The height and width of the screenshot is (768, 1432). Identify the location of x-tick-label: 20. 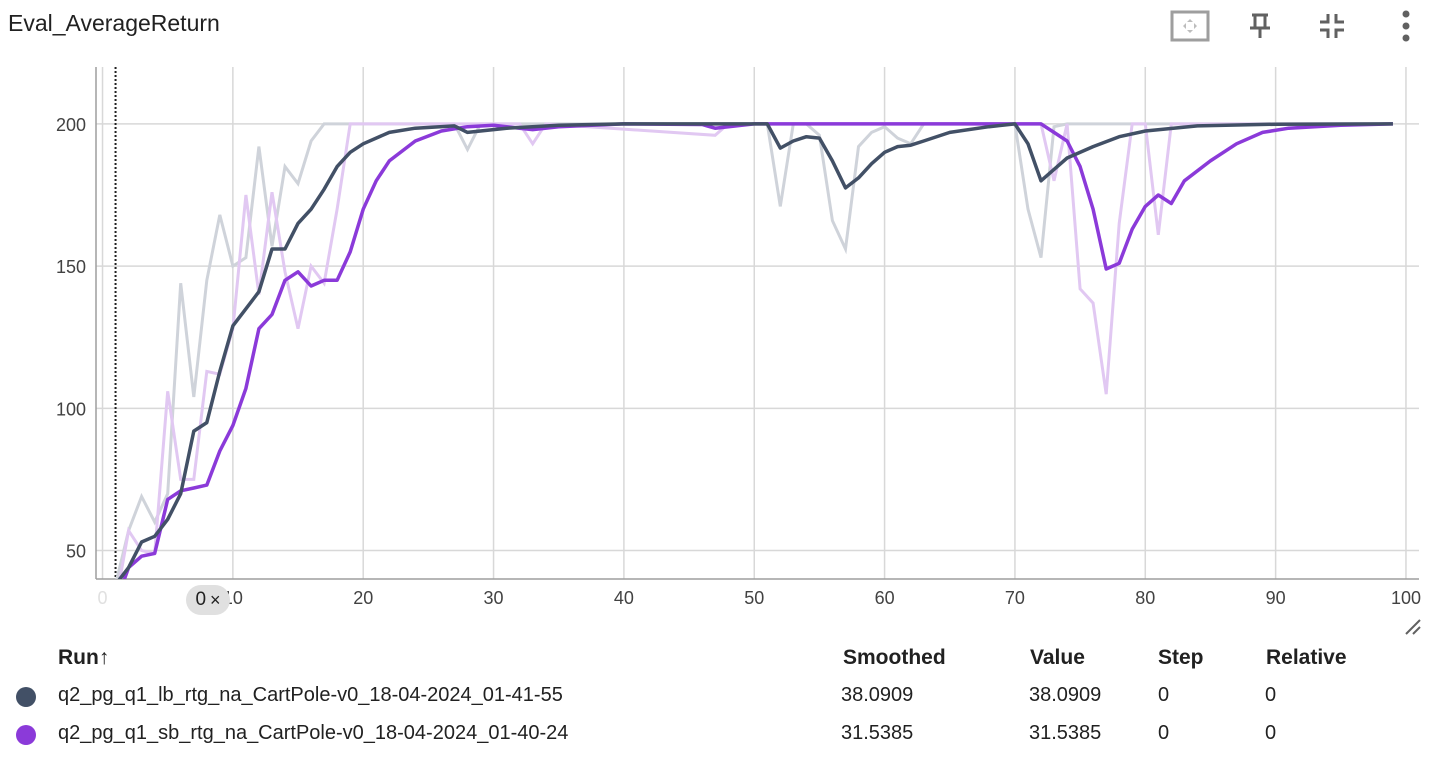
(363, 598).